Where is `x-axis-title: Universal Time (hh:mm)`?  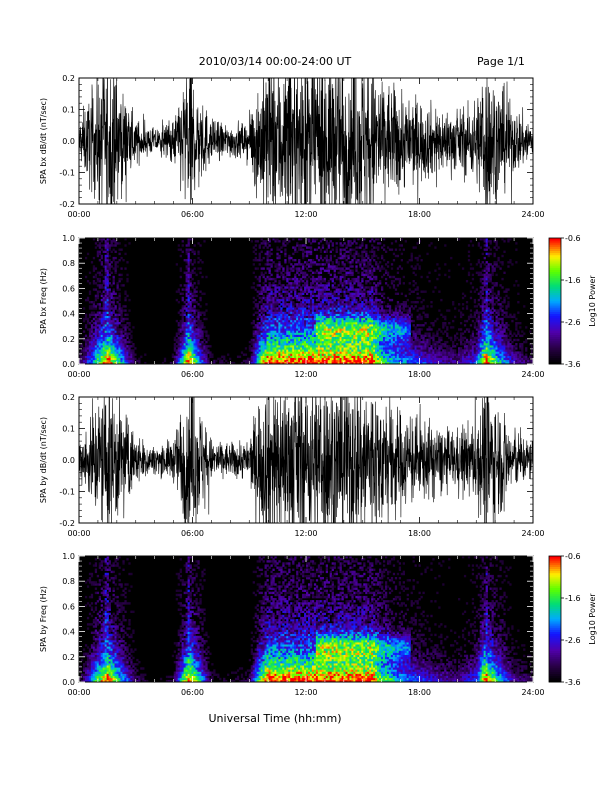
x-axis-title: Universal Time (hh:mm) is located at coordinates (275, 718).